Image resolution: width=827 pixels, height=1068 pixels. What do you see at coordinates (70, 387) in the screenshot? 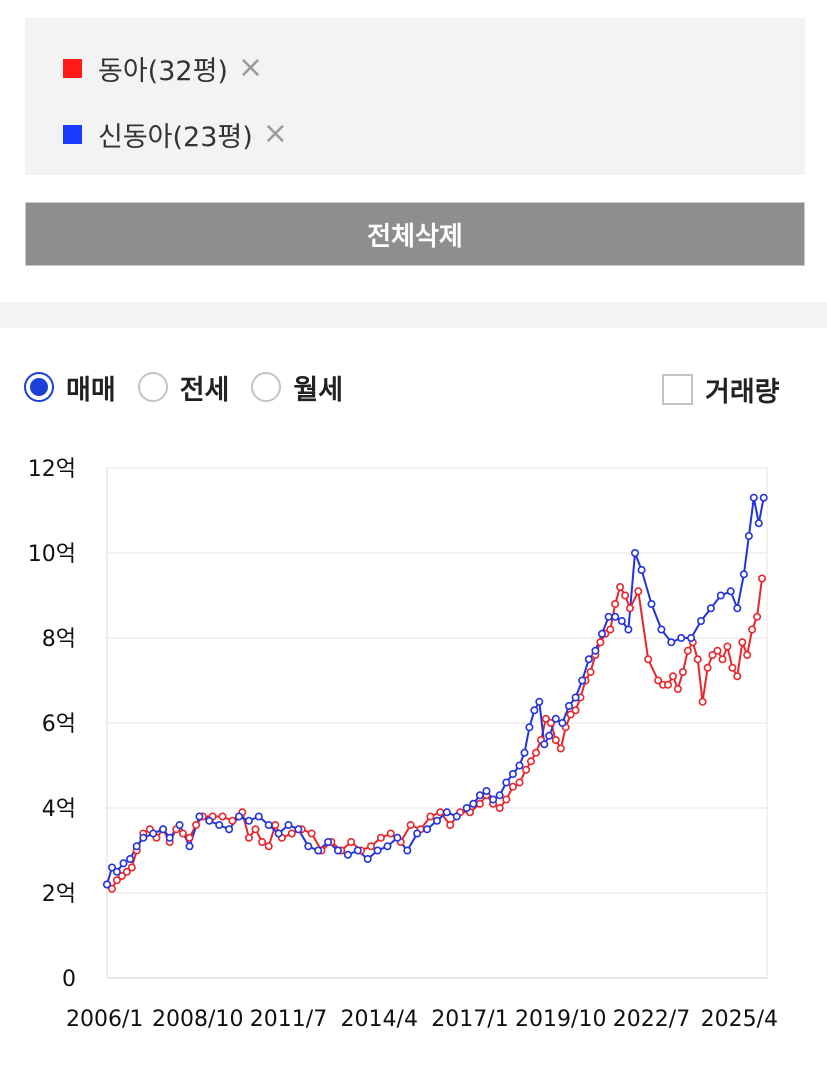
I see `radio-sale: 매매` at bounding box center [70, 387].